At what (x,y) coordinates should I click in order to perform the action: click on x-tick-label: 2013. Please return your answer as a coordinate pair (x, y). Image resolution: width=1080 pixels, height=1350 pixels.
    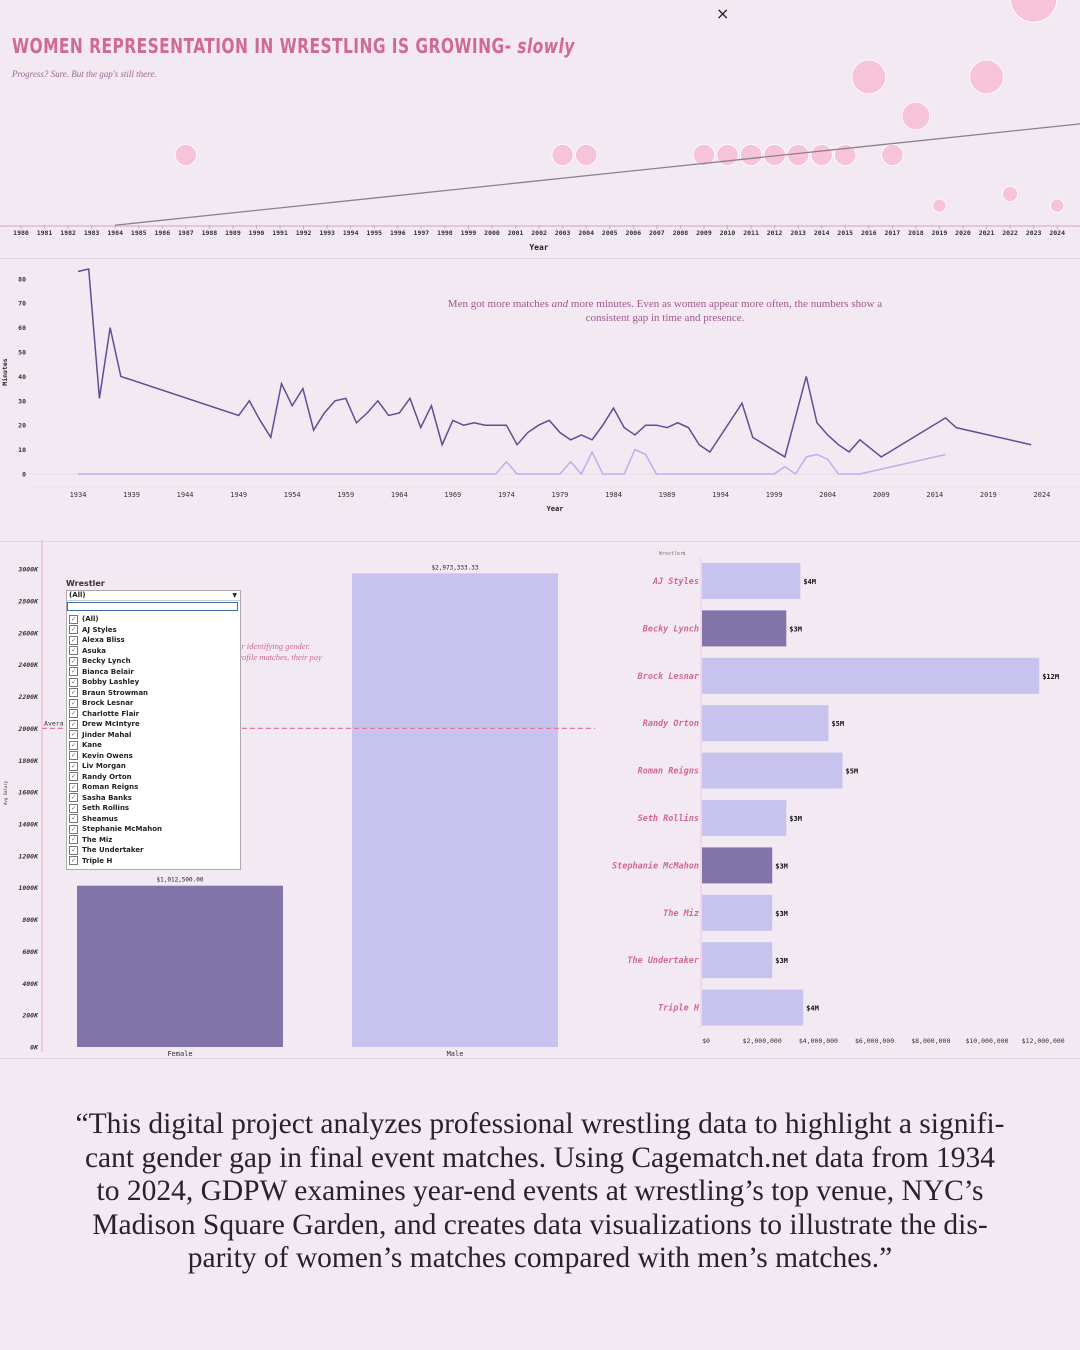
    Looking at the image, I should click on (798, 233).